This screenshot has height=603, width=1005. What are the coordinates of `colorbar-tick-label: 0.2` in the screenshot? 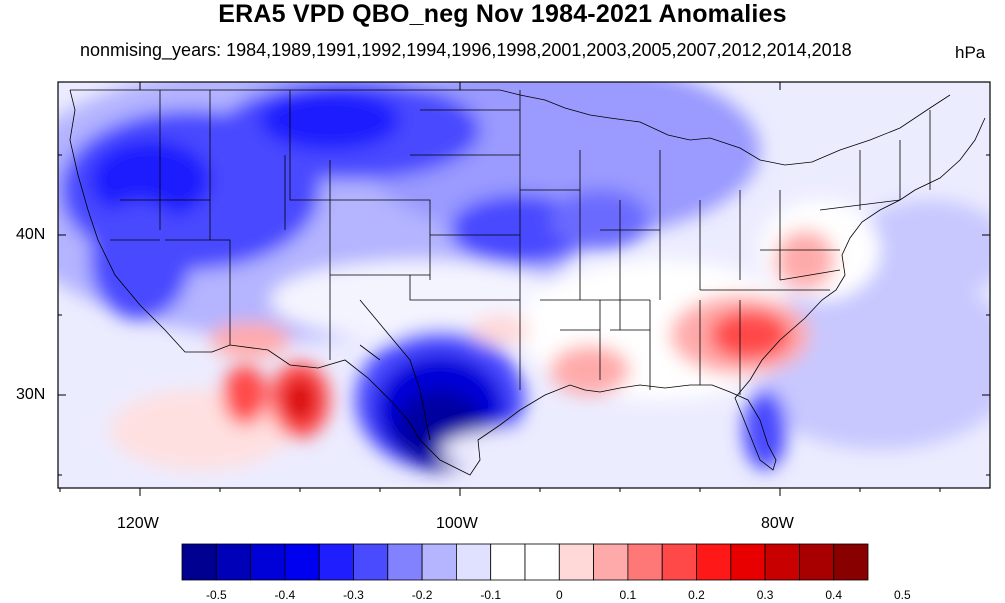 It's located at (696, 595).